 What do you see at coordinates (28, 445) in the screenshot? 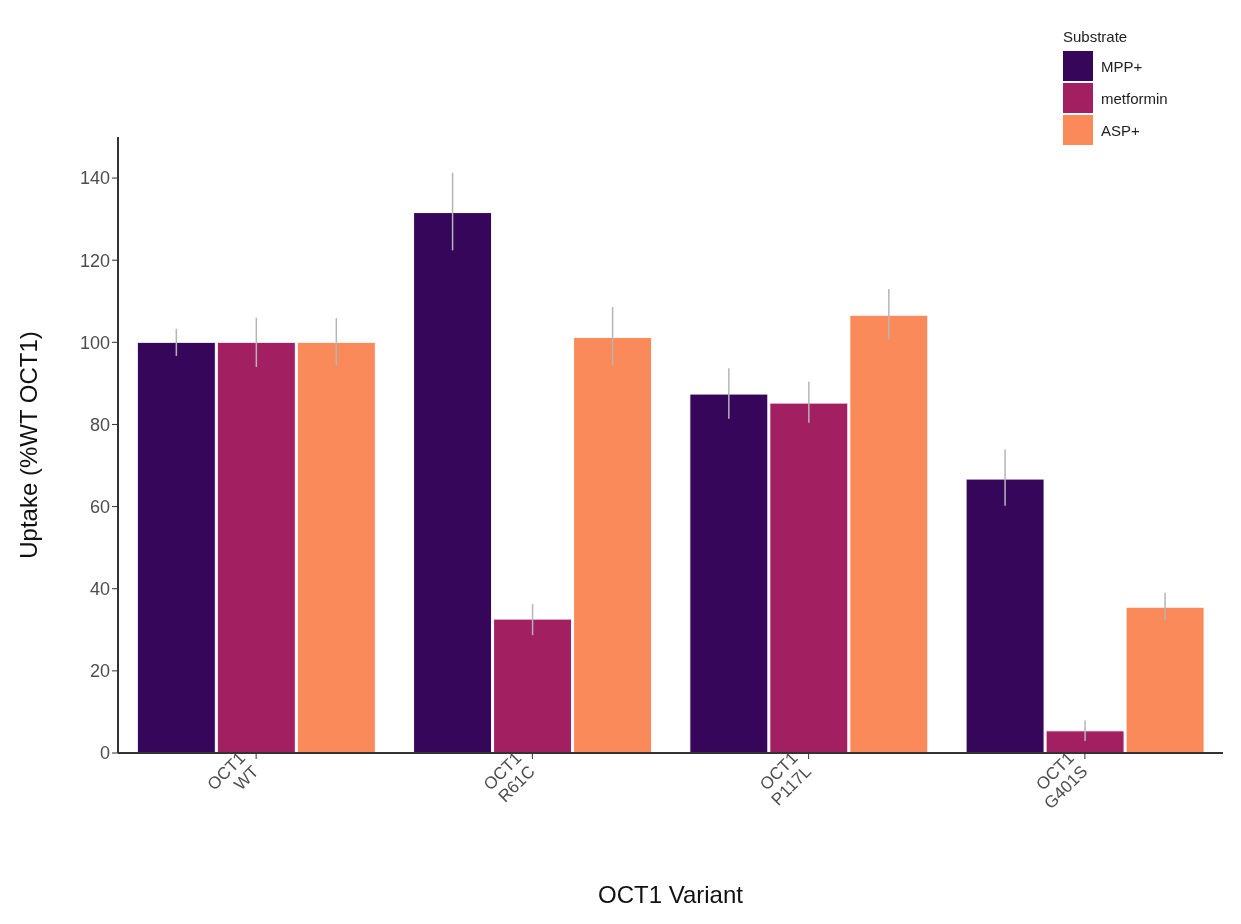
I see `y-axis-title: Uptake (%WT OCT1)` at bounding box center [28, 445].